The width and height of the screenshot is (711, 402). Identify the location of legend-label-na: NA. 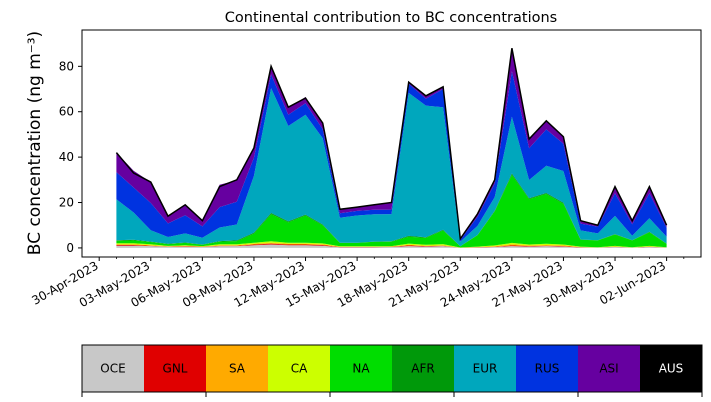
(361, 369).